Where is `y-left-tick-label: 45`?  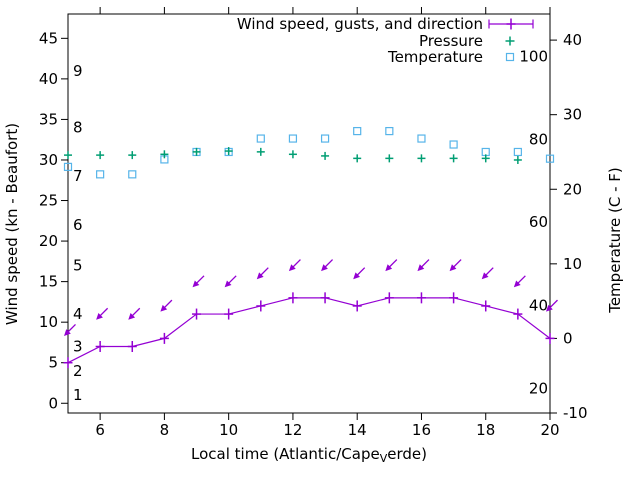
y-left-tick-label: 45 is located at coordinates (48, 38).